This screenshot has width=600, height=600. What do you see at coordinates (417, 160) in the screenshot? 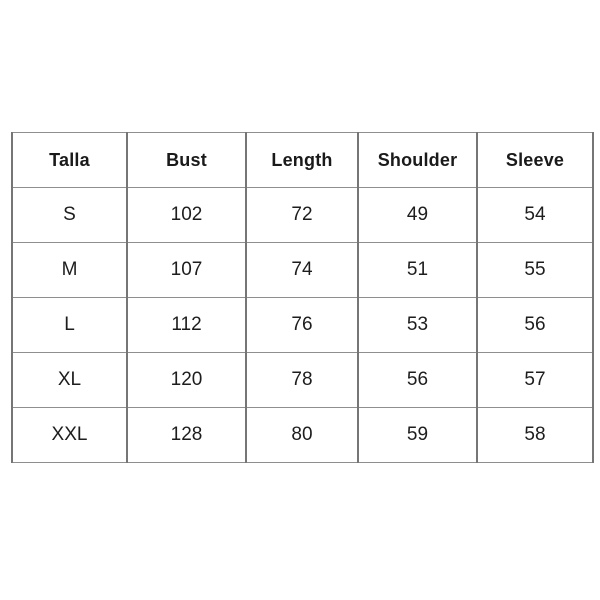
I see `column-header-shoulder: Shoulder` at bounding box center [417, 160].